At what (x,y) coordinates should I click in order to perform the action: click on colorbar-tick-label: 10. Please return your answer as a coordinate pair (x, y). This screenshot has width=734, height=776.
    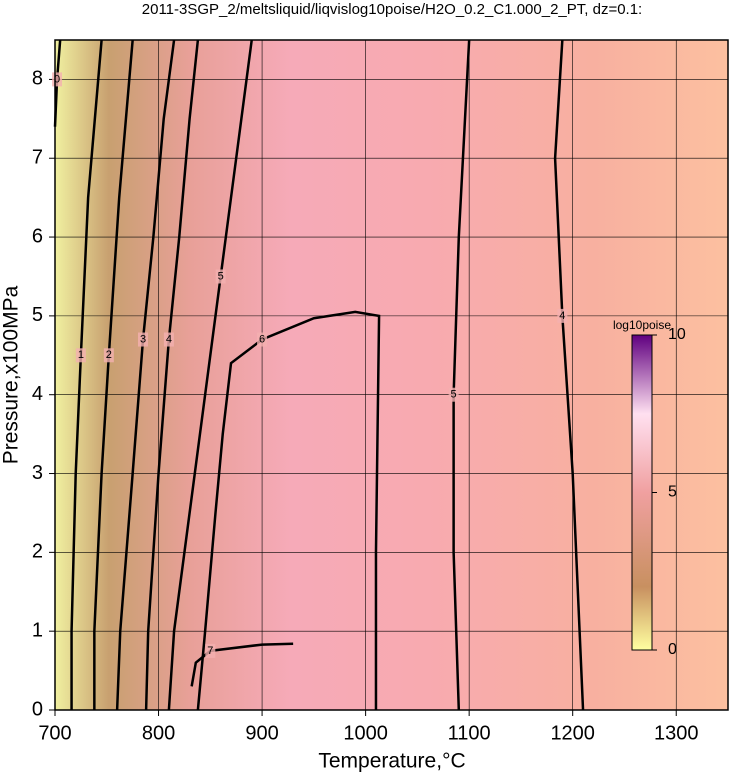
    Looking at the image, I should click on (677, 334).